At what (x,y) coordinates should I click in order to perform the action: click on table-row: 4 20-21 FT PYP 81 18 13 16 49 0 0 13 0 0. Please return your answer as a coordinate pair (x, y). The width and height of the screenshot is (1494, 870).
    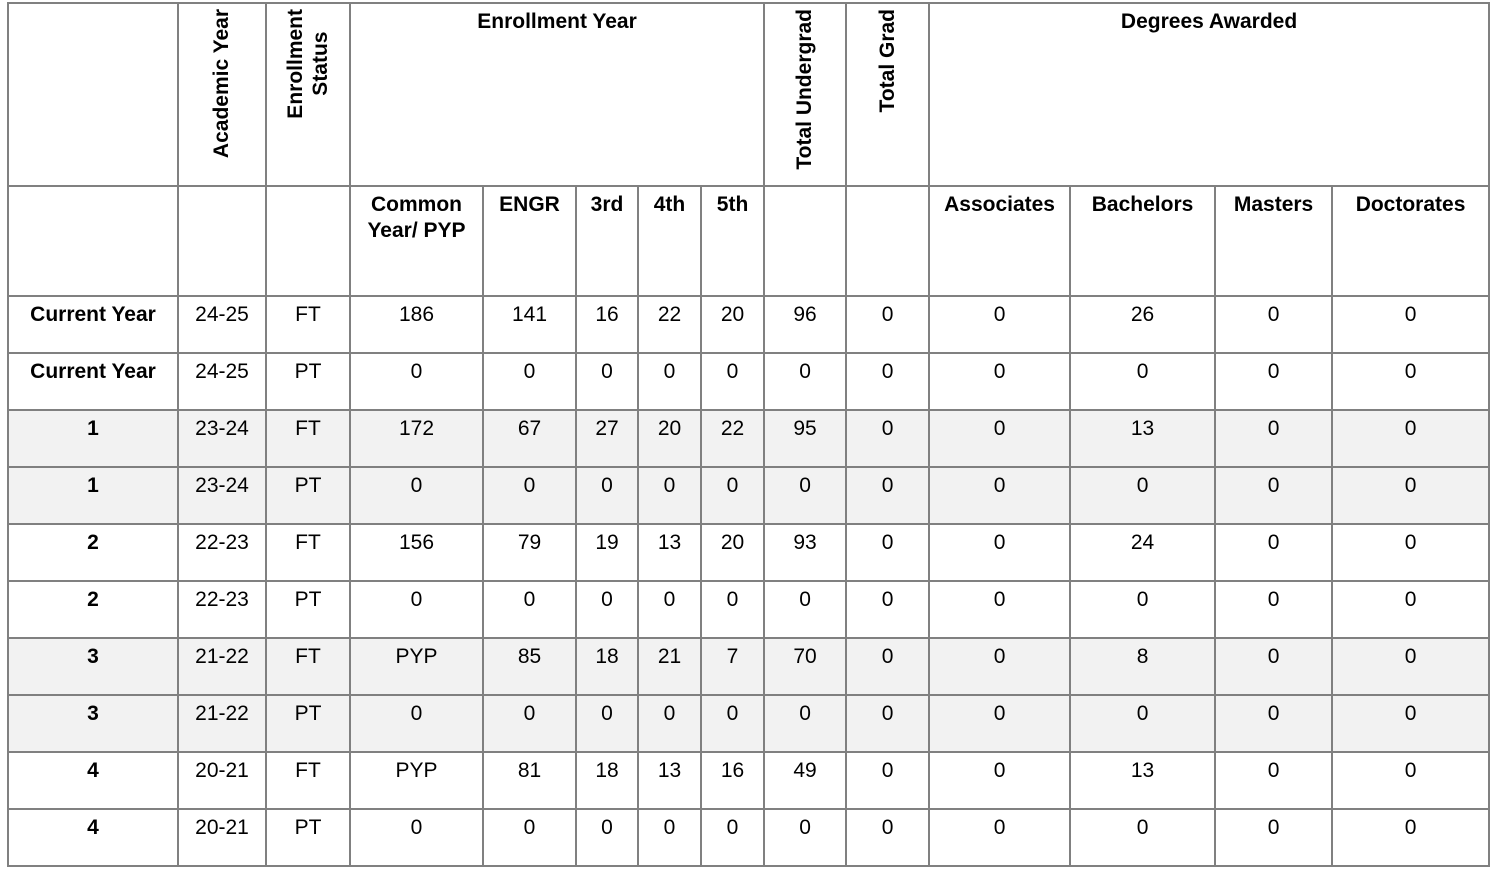
    Looking at the image, I should click on (749, 780).